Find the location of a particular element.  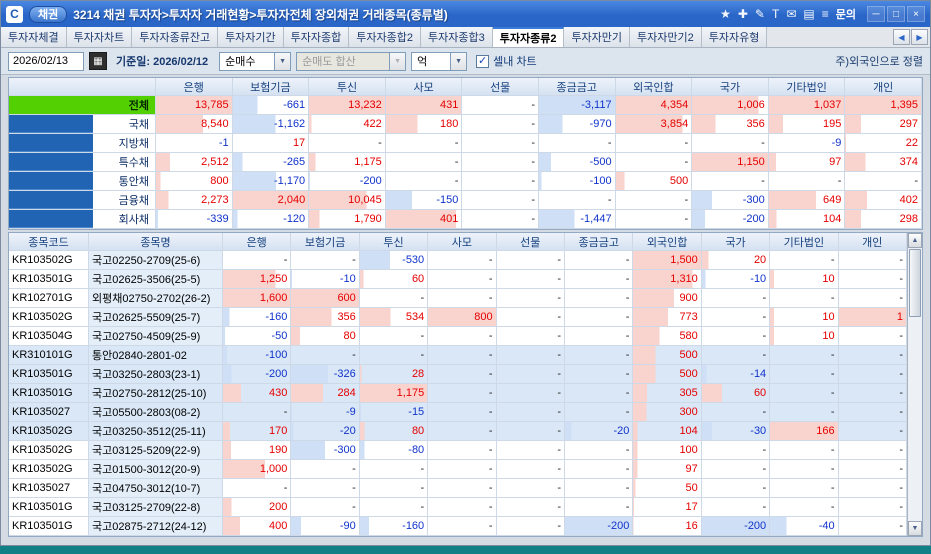

cell-chart-label: 셀내 차트 is located at coordinates (515, 62).